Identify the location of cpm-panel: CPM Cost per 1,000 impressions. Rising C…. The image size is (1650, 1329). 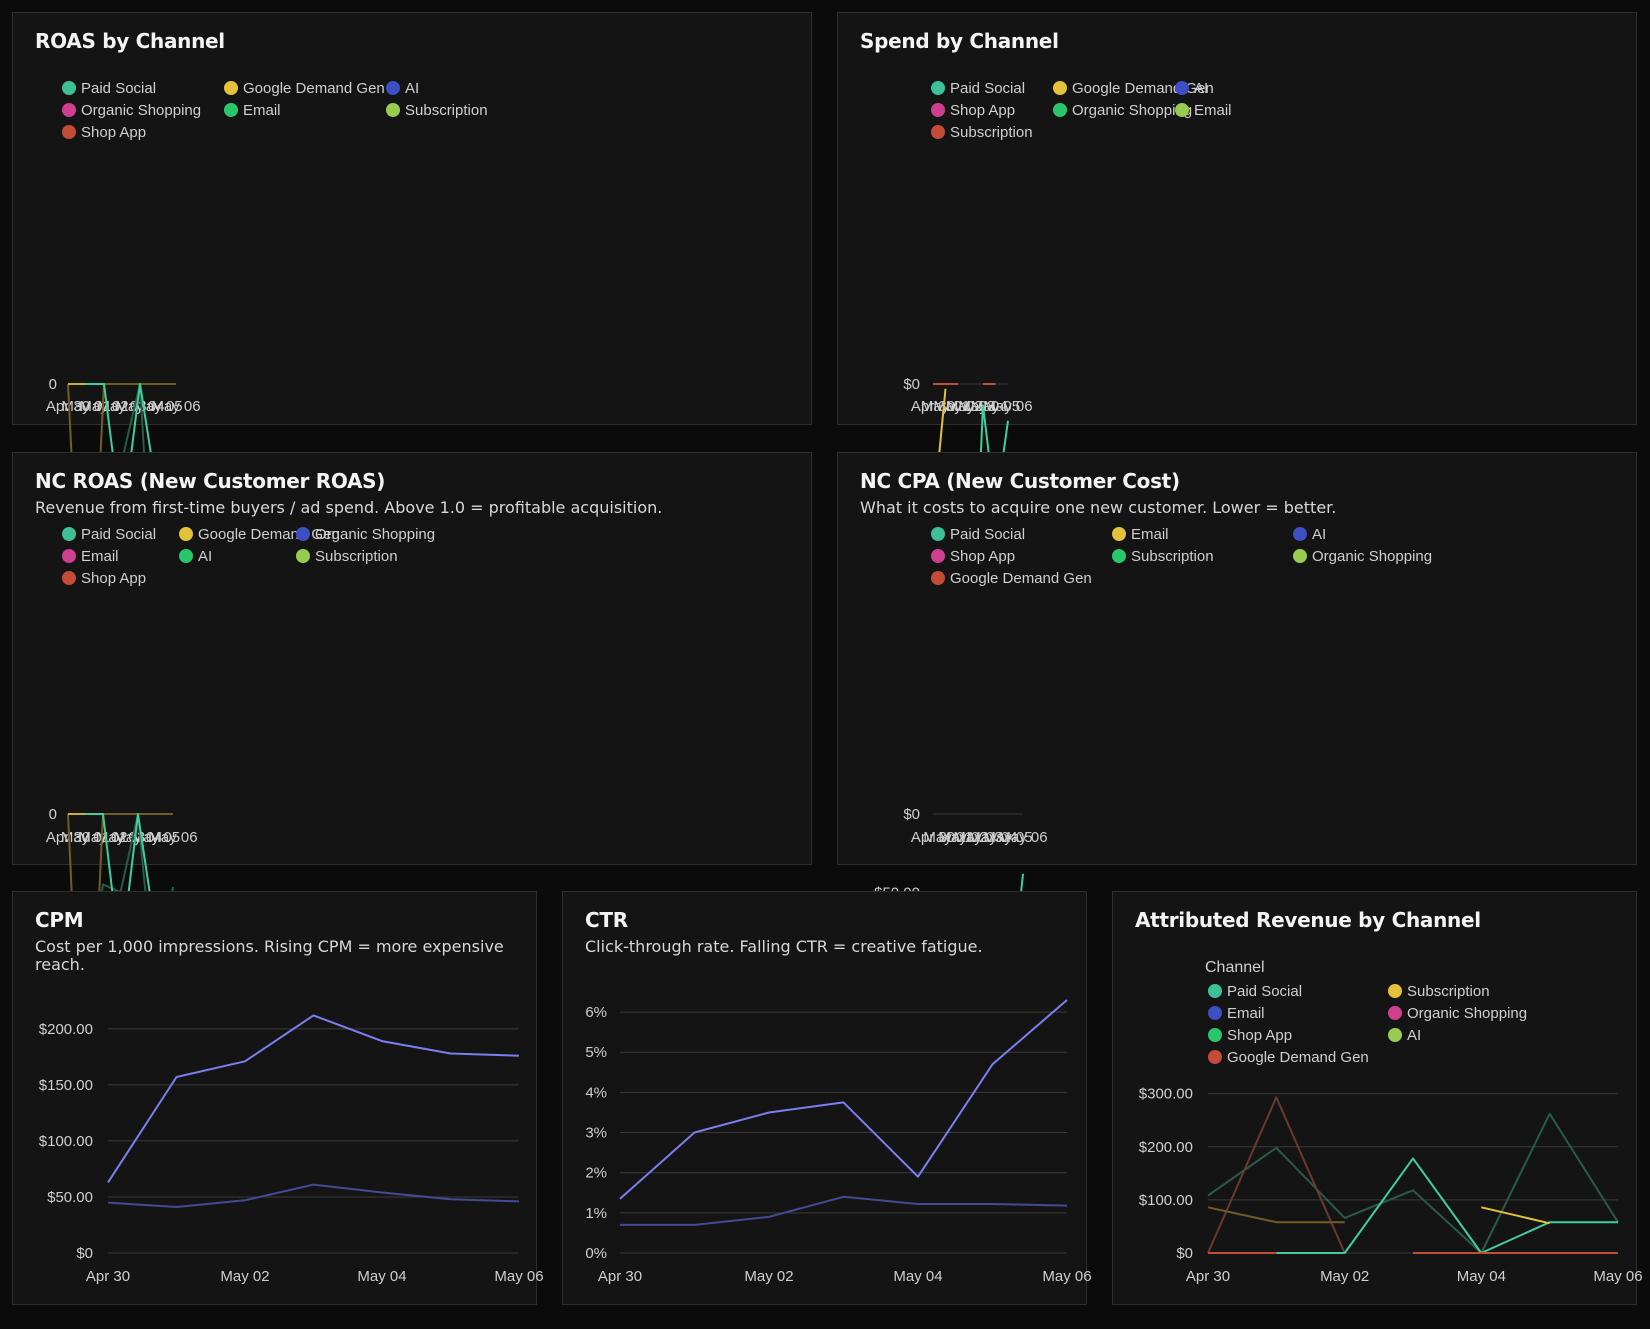
(278, 1098).